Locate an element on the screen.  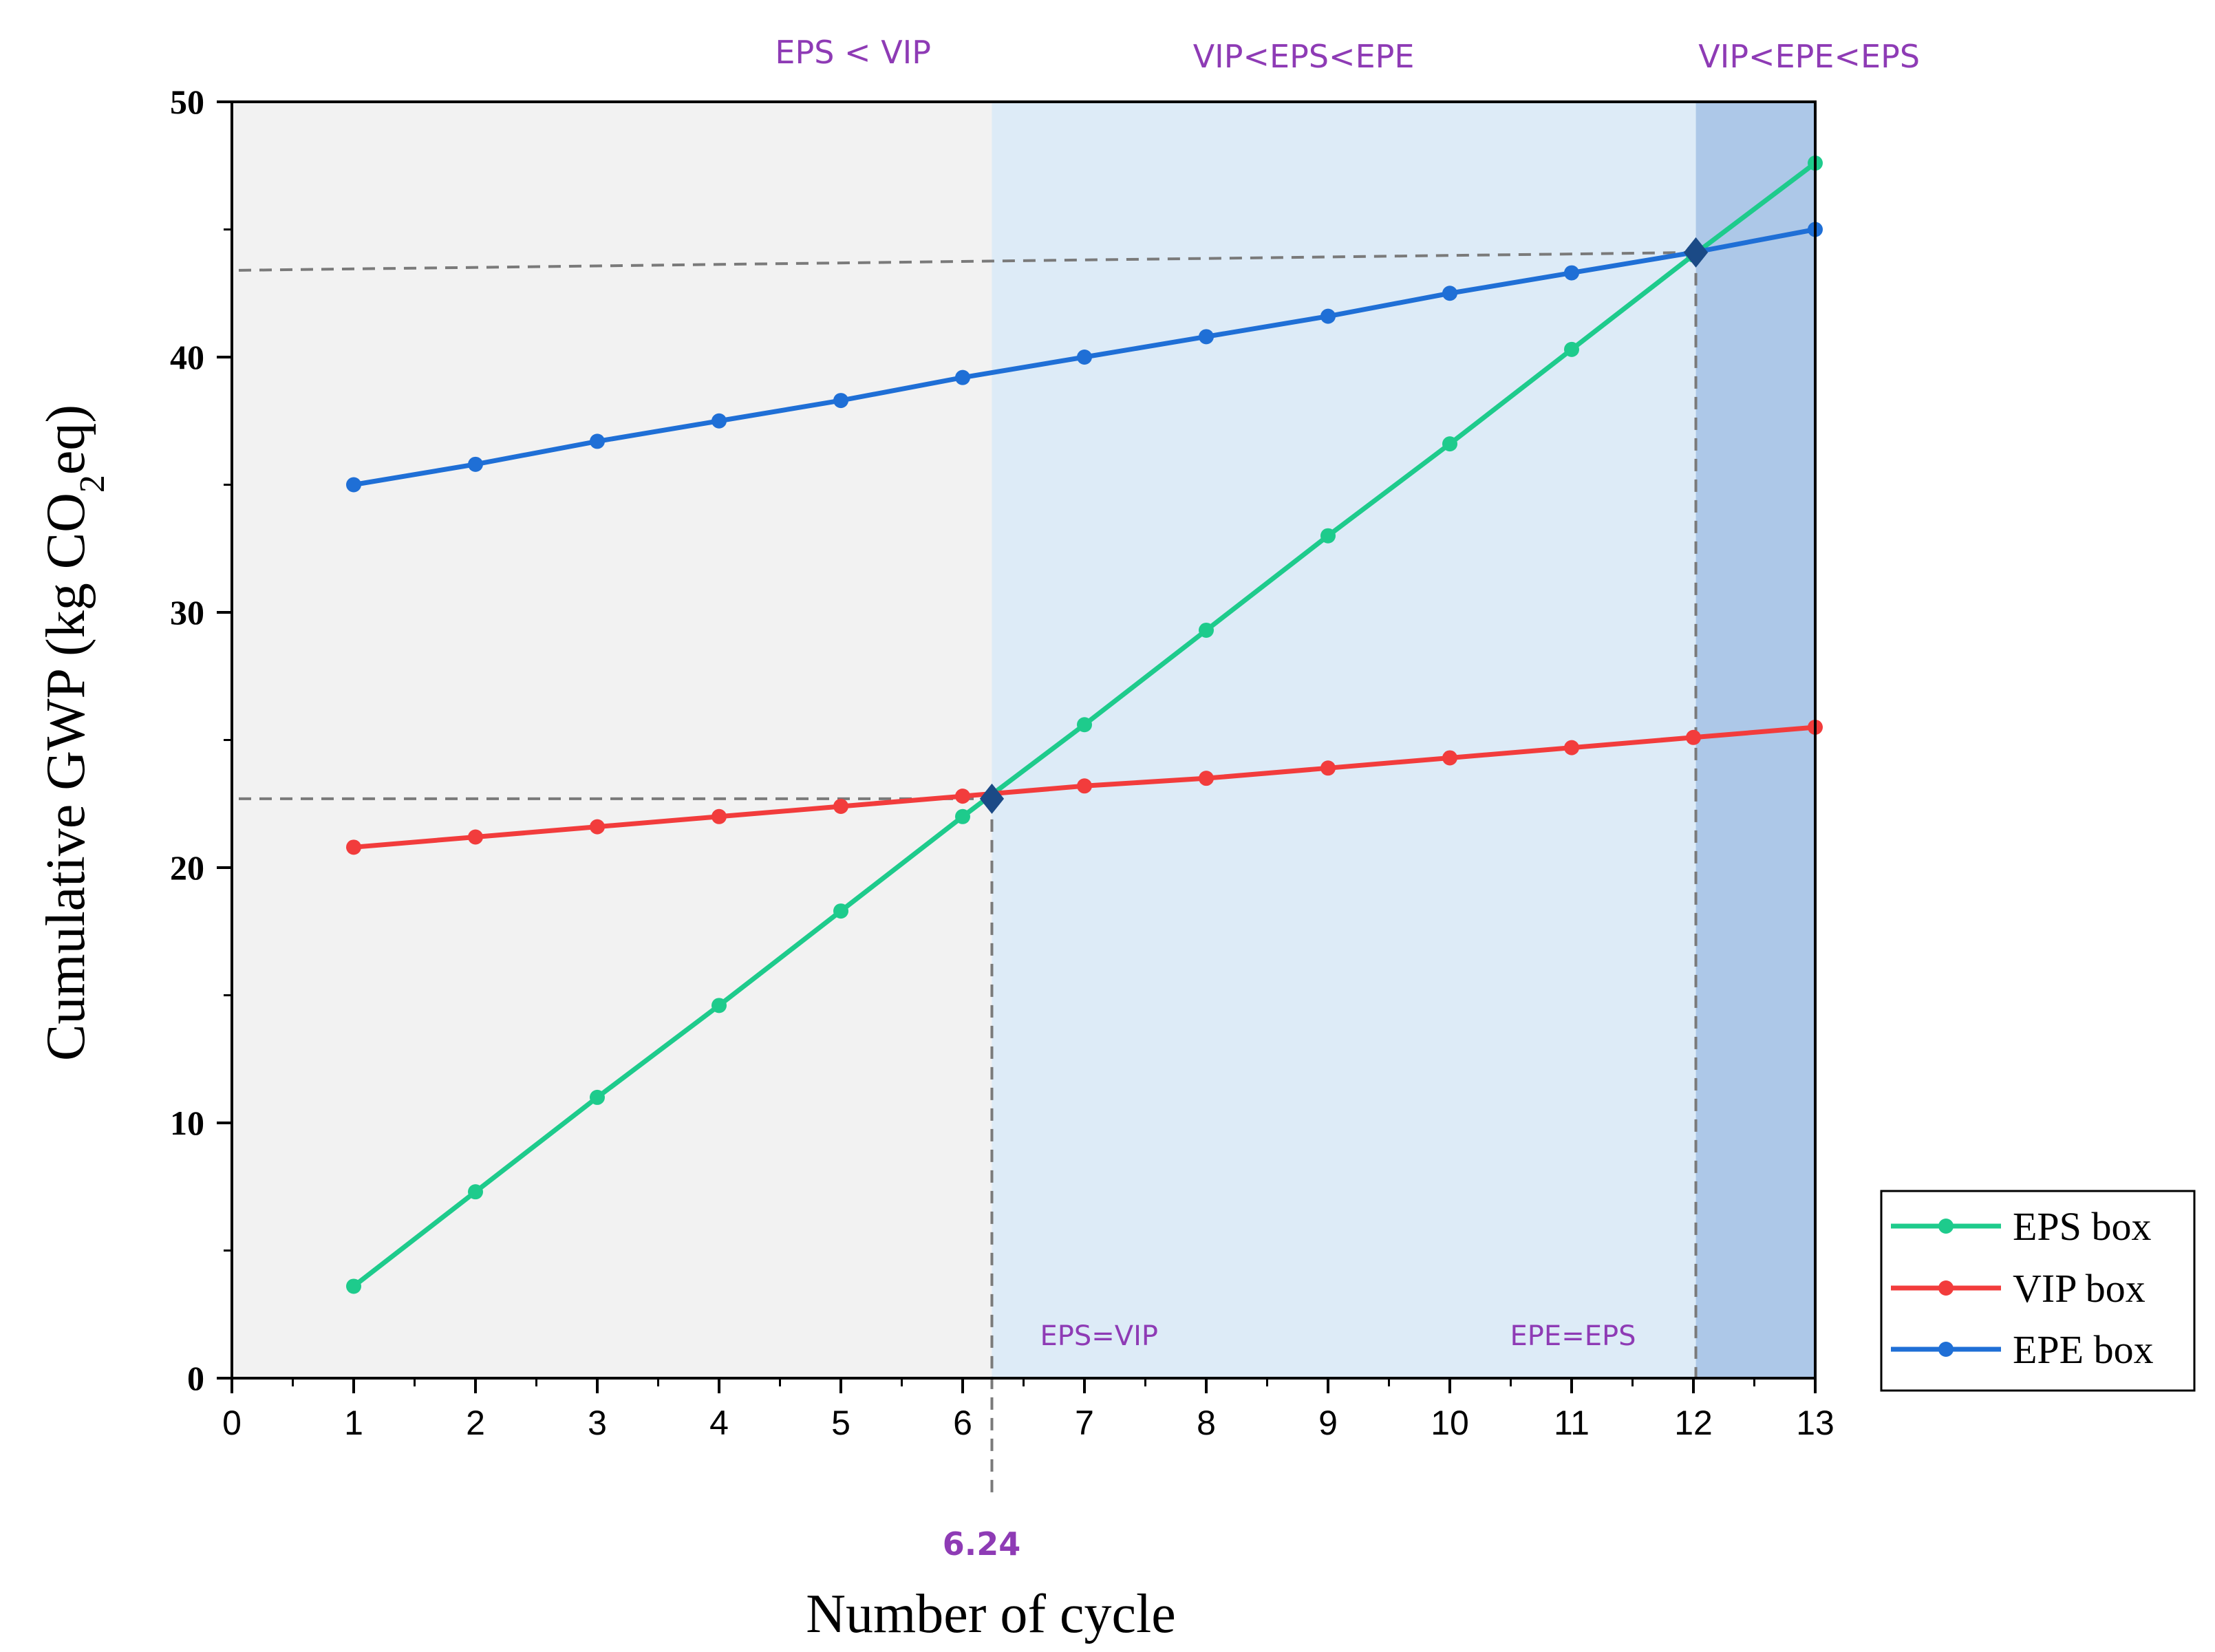
y-tick-label-0: 0 is located at coordinates (196, 1378).